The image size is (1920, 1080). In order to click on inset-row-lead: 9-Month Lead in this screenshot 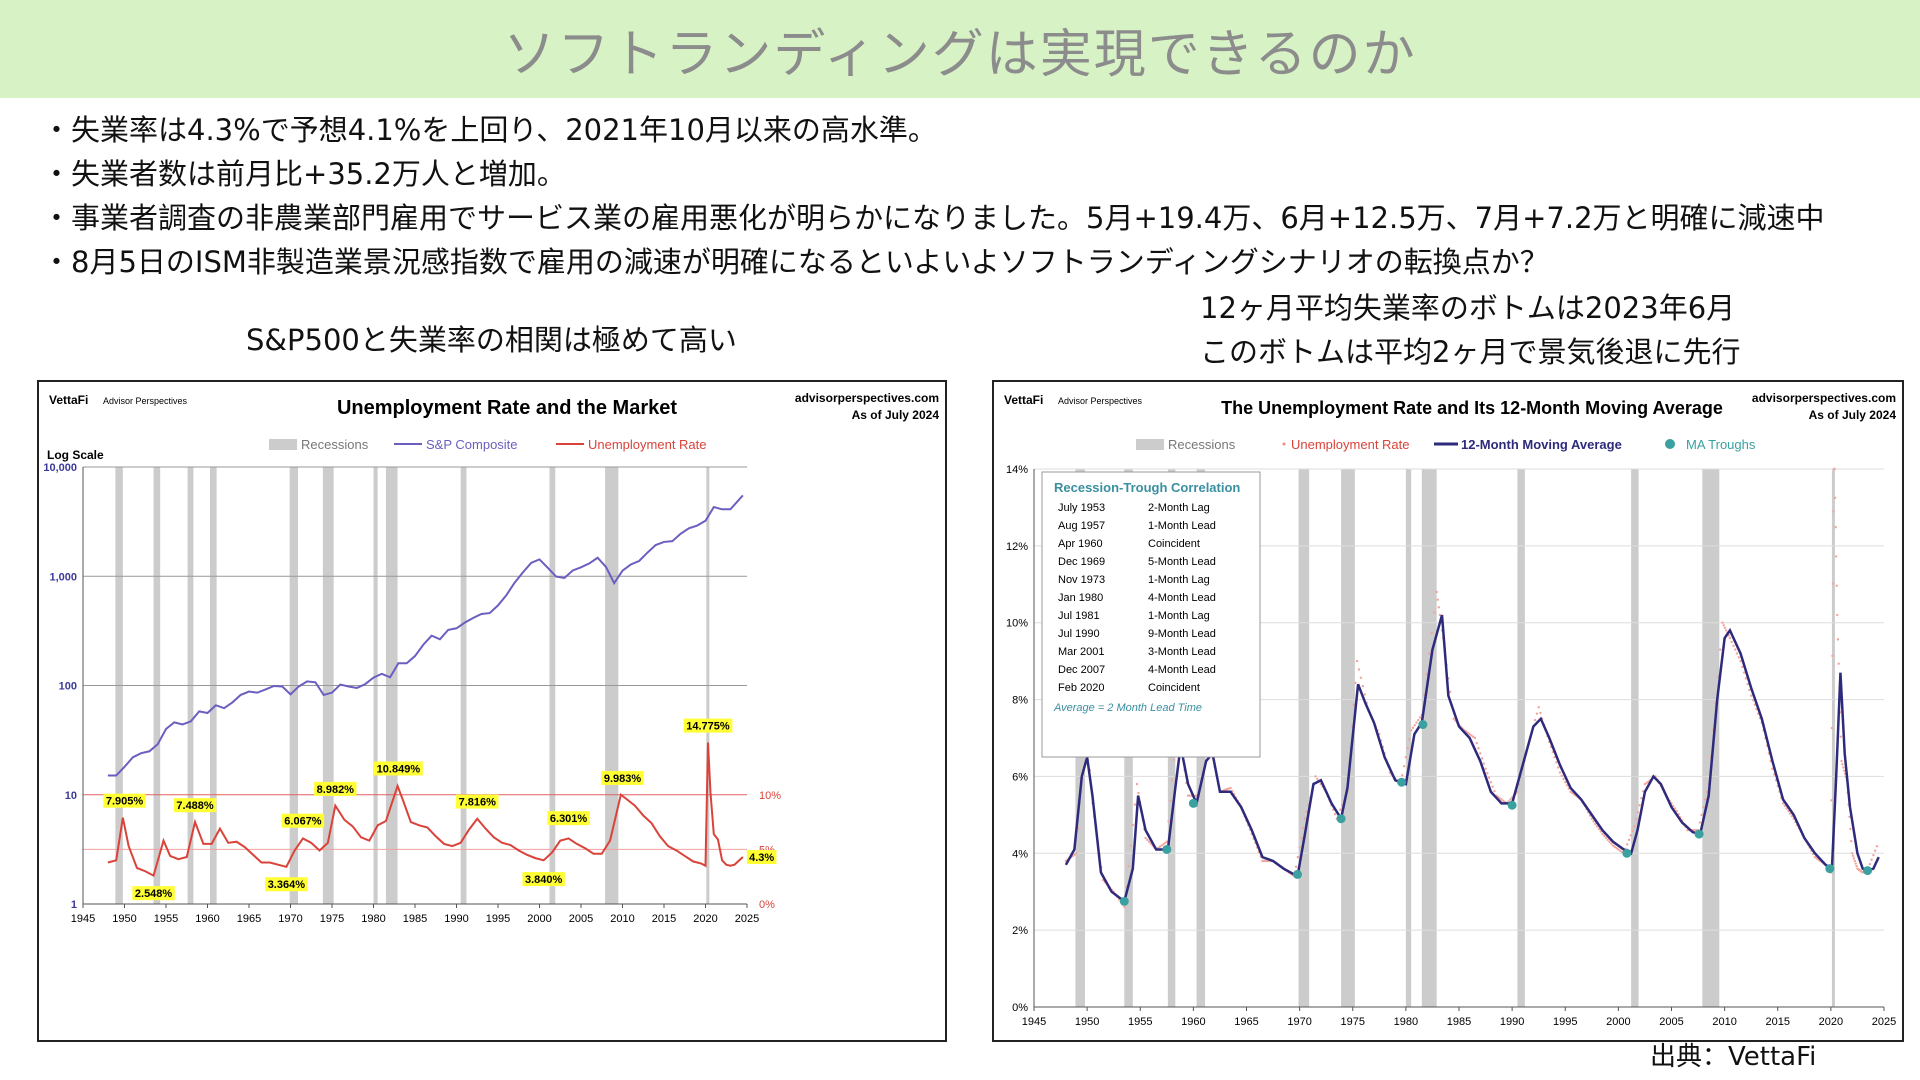, I will do `click(1182, 634)`.